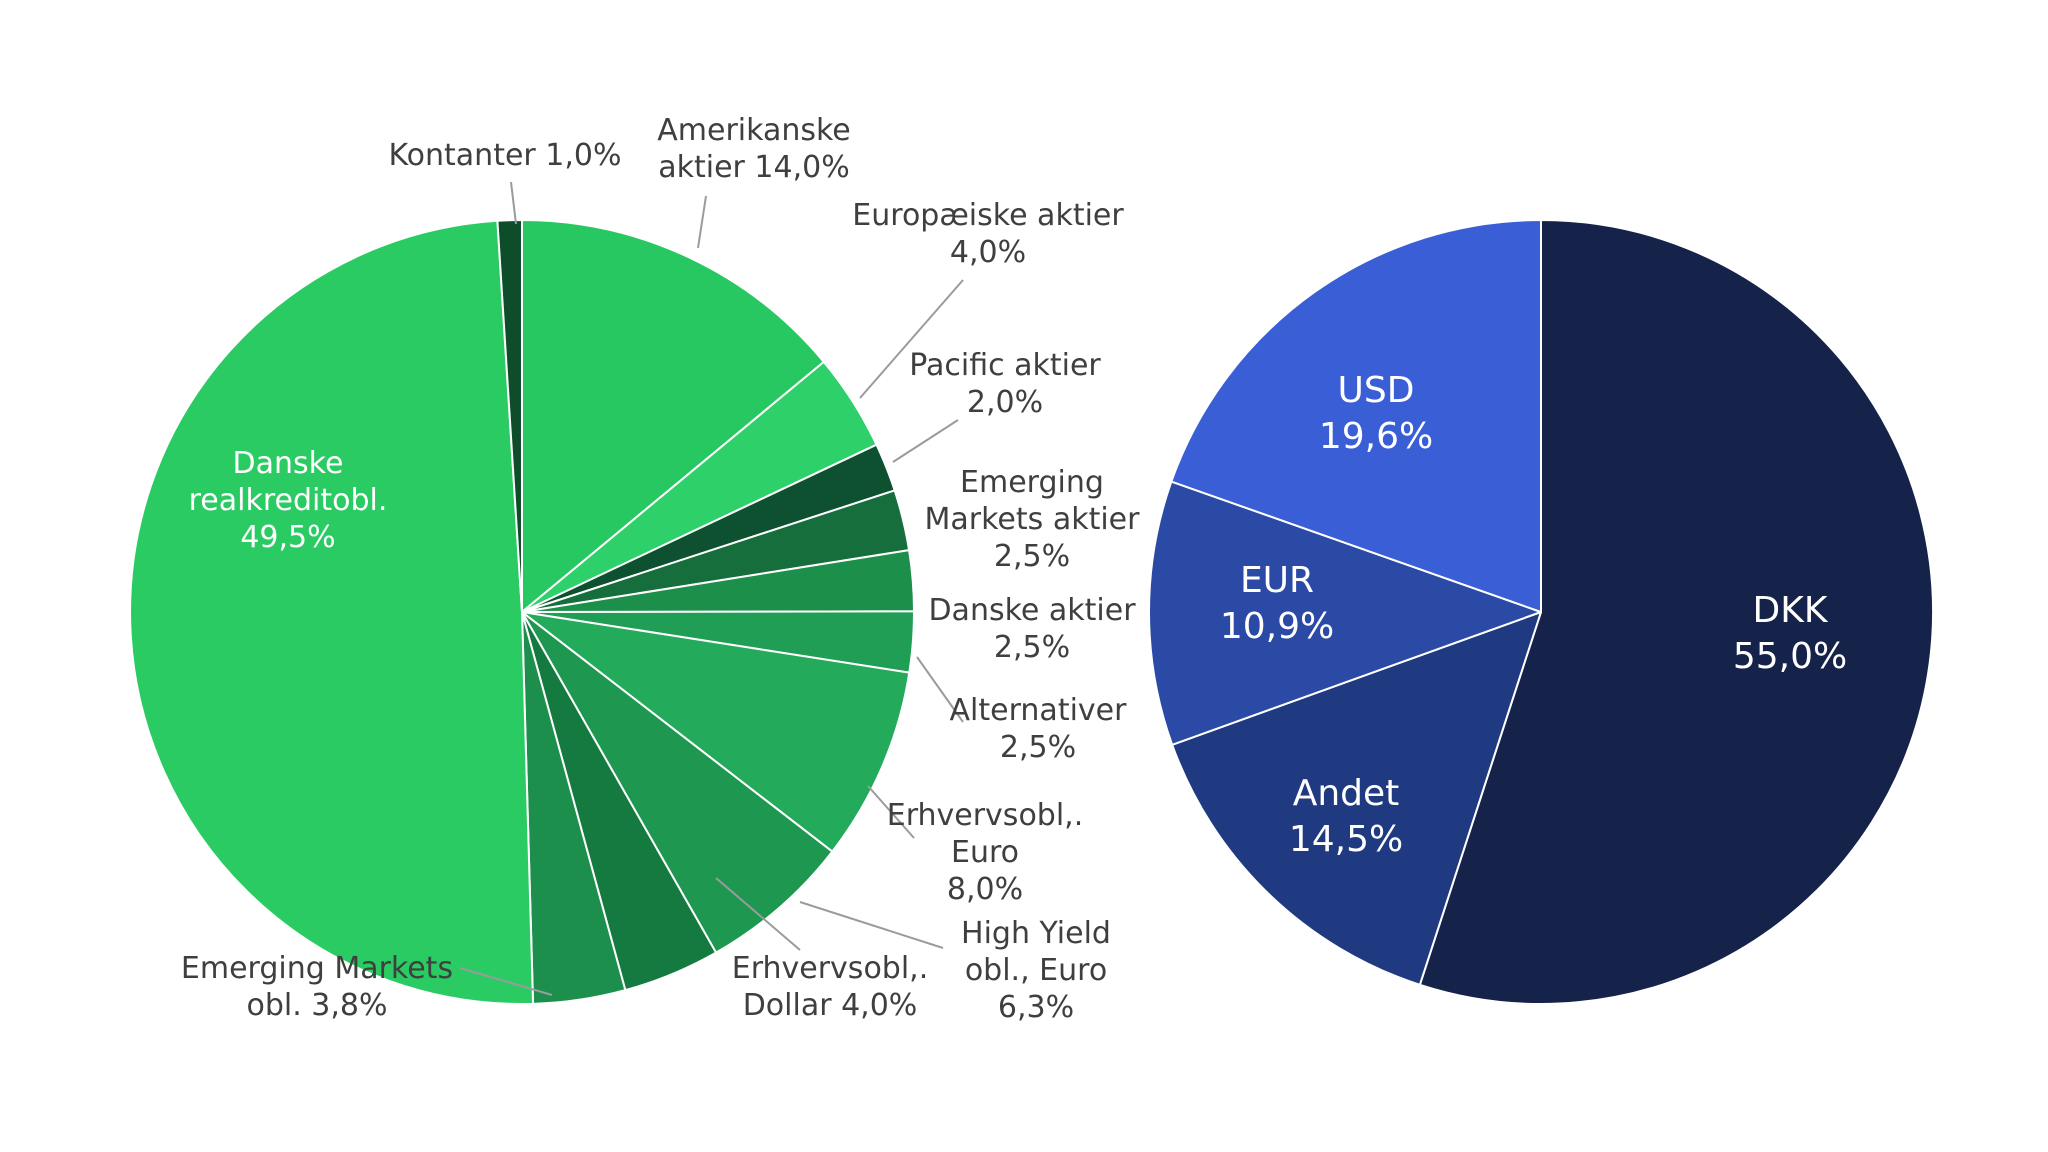  I want to click on asset-allocation-pie-label-amerikanske-aktier: Amerikanske aktier 14,0%, so click(754, 149).